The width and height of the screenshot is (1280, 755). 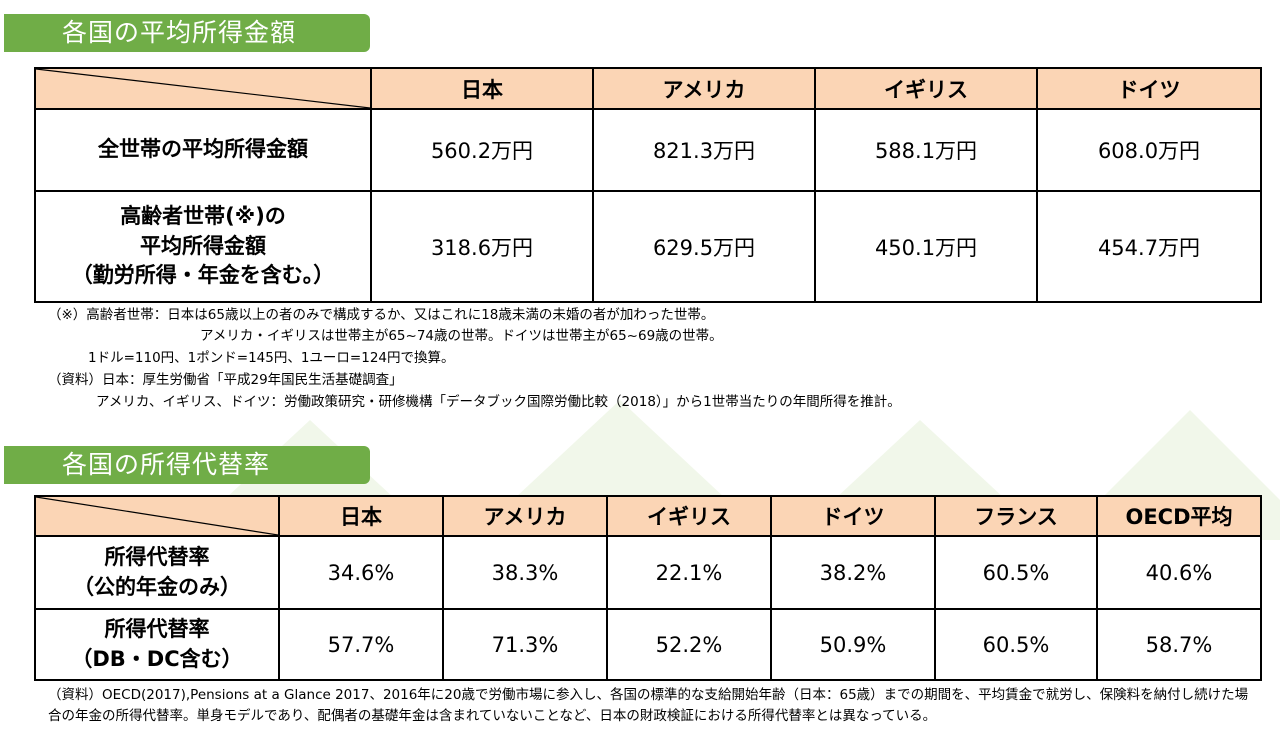 I want to click on section-title-replacement-rate: 各国の所得代替率, so click(x=187, y=465).